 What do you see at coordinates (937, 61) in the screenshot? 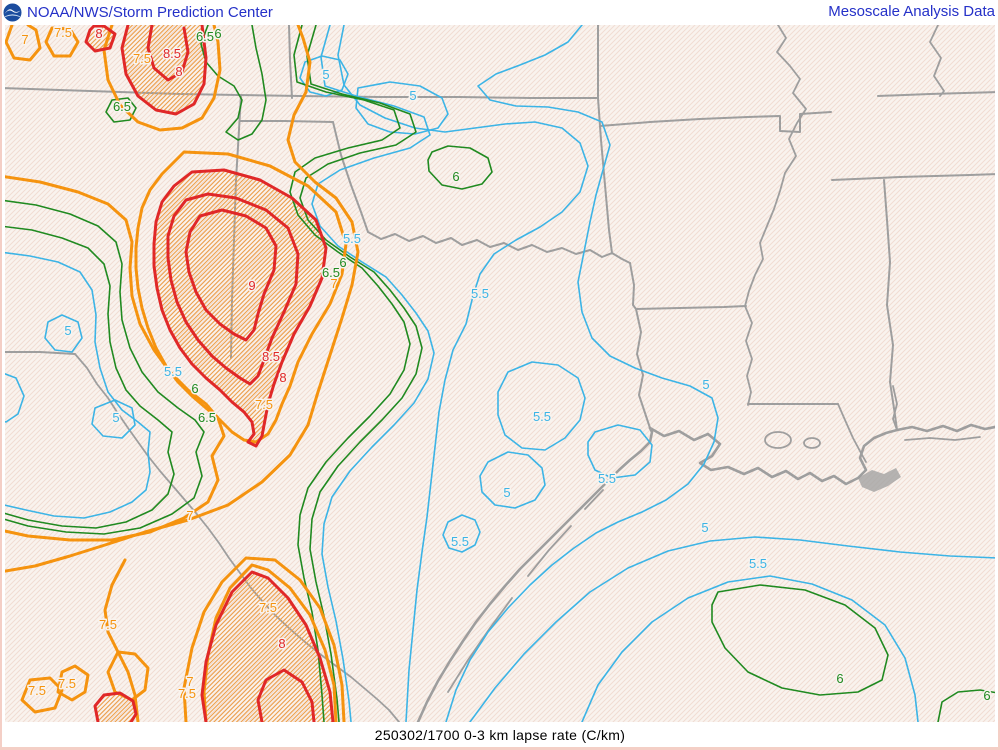
I see `tennessee-river` at bounding box center [937, 61].